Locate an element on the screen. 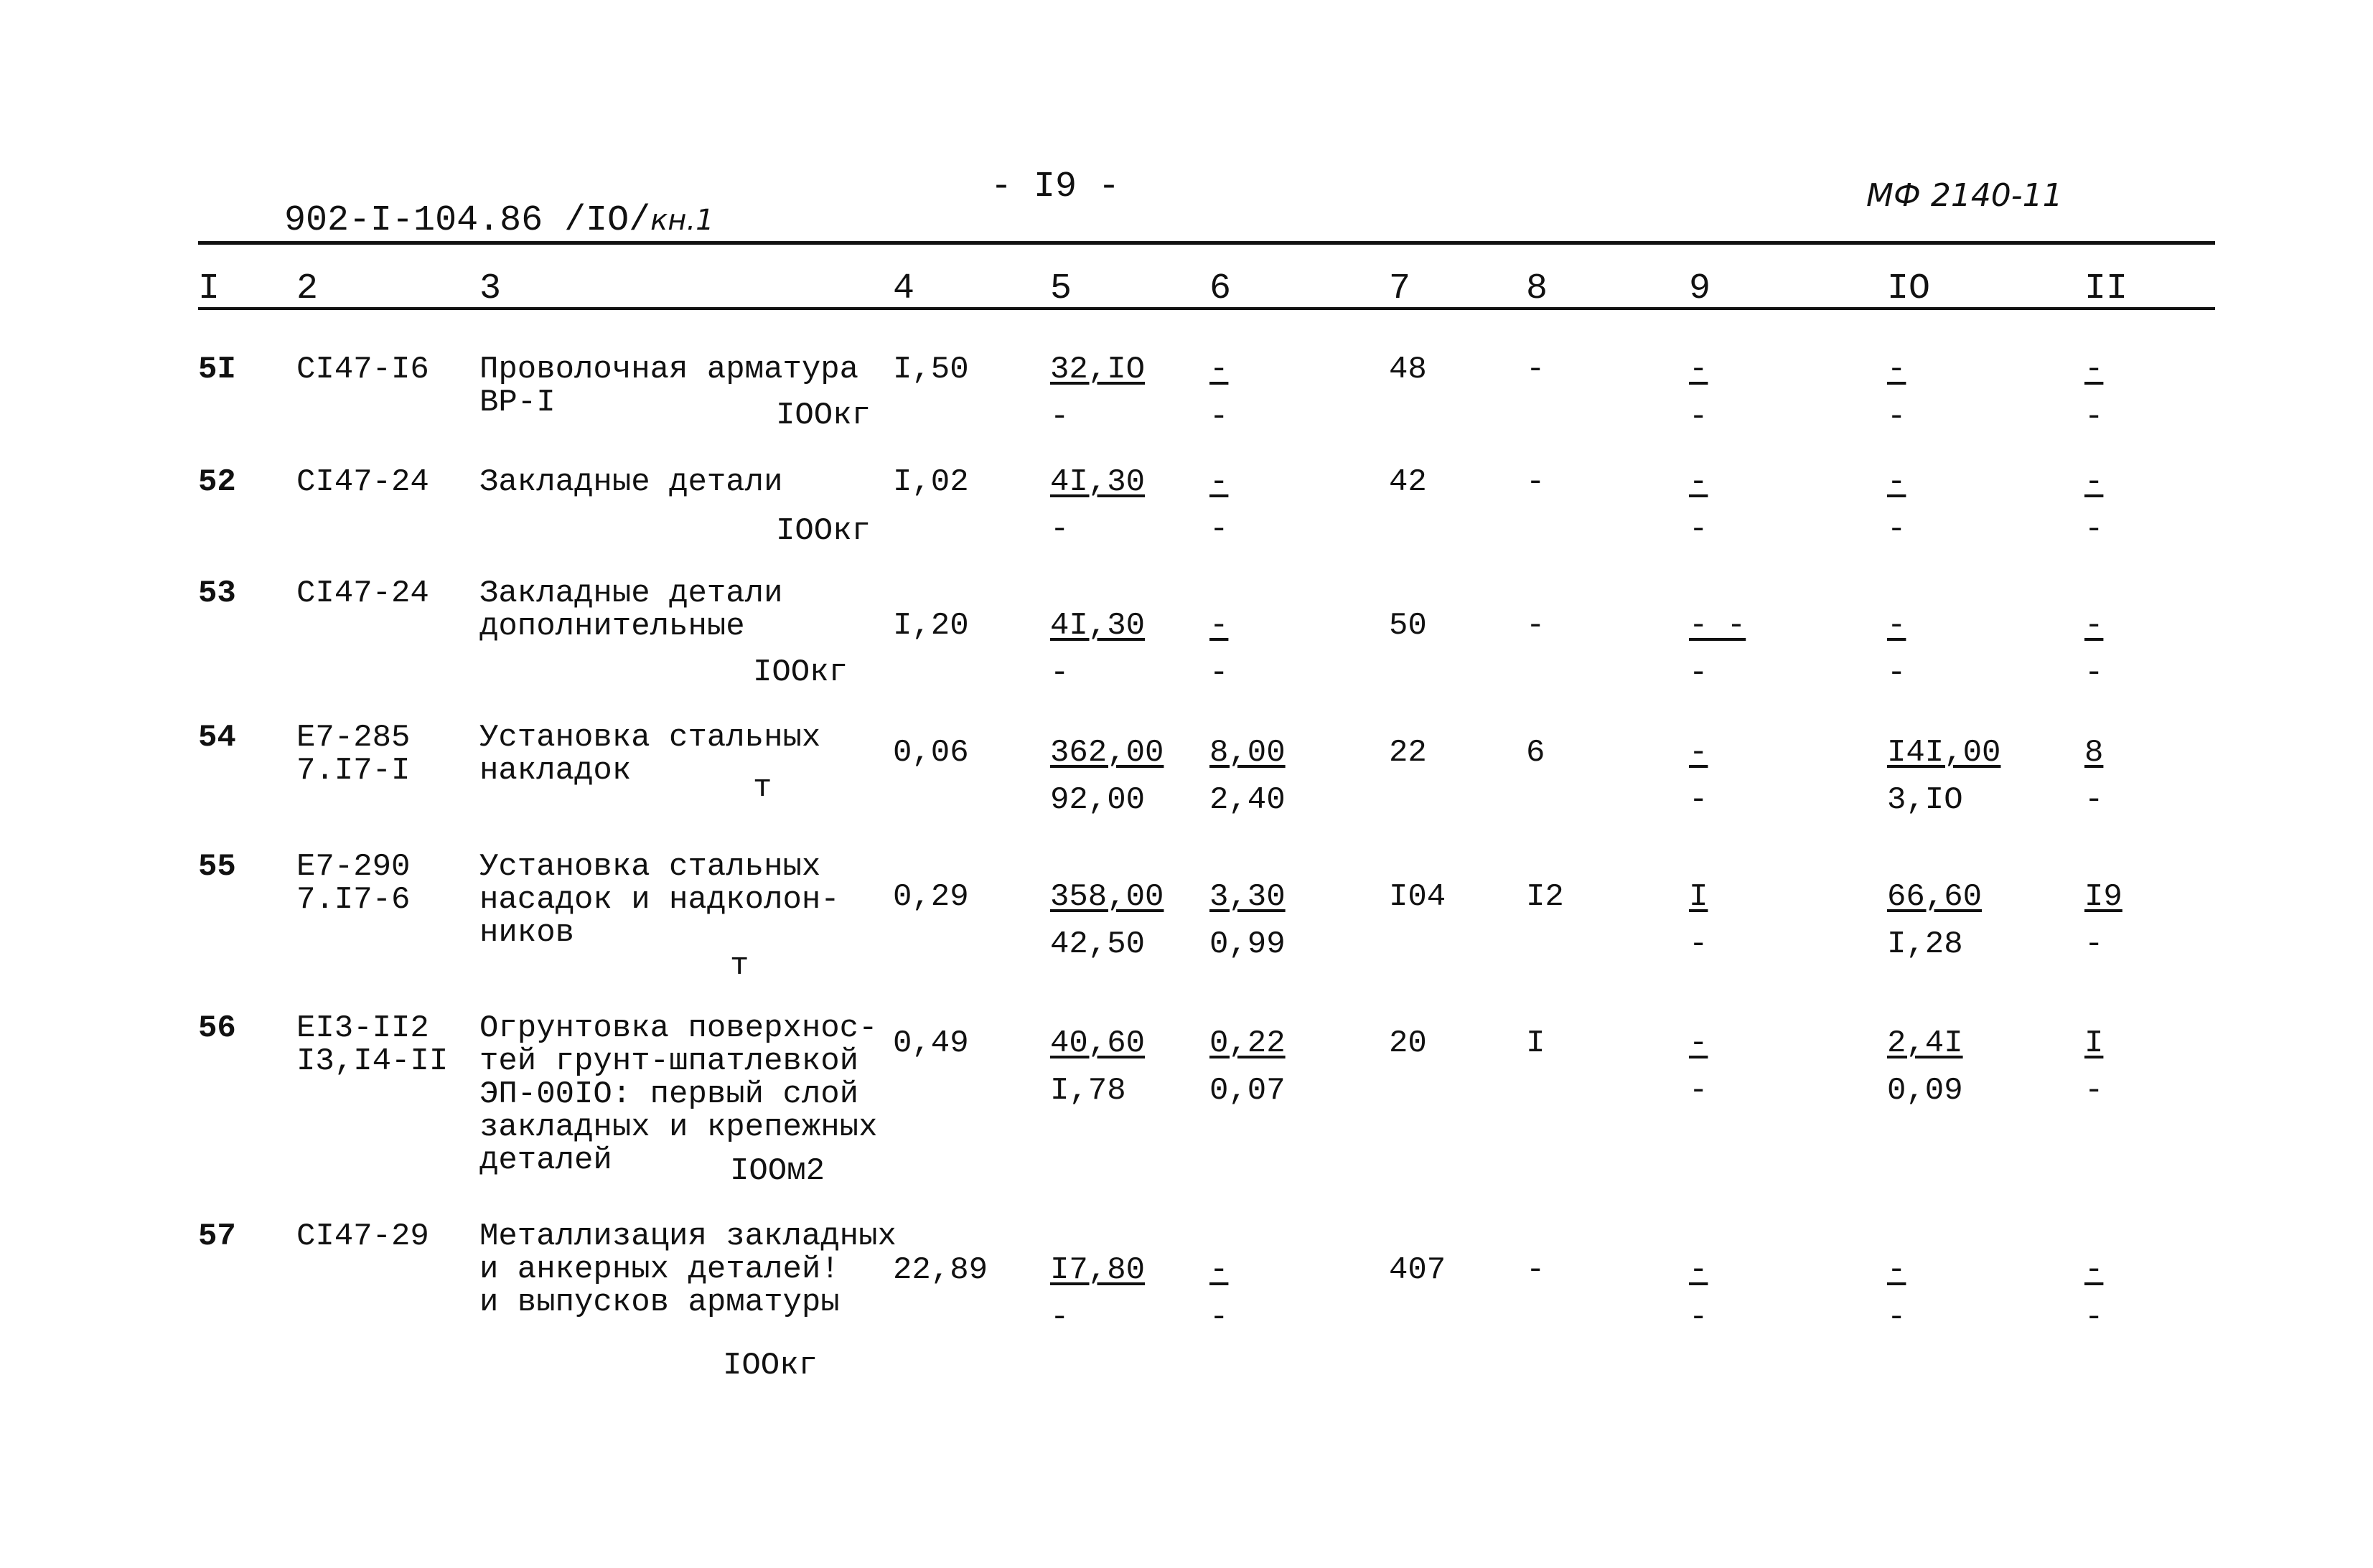 The width and height of the screenshot is (2373, 1568). work-description: накладок is located at coordinates (555, 771).